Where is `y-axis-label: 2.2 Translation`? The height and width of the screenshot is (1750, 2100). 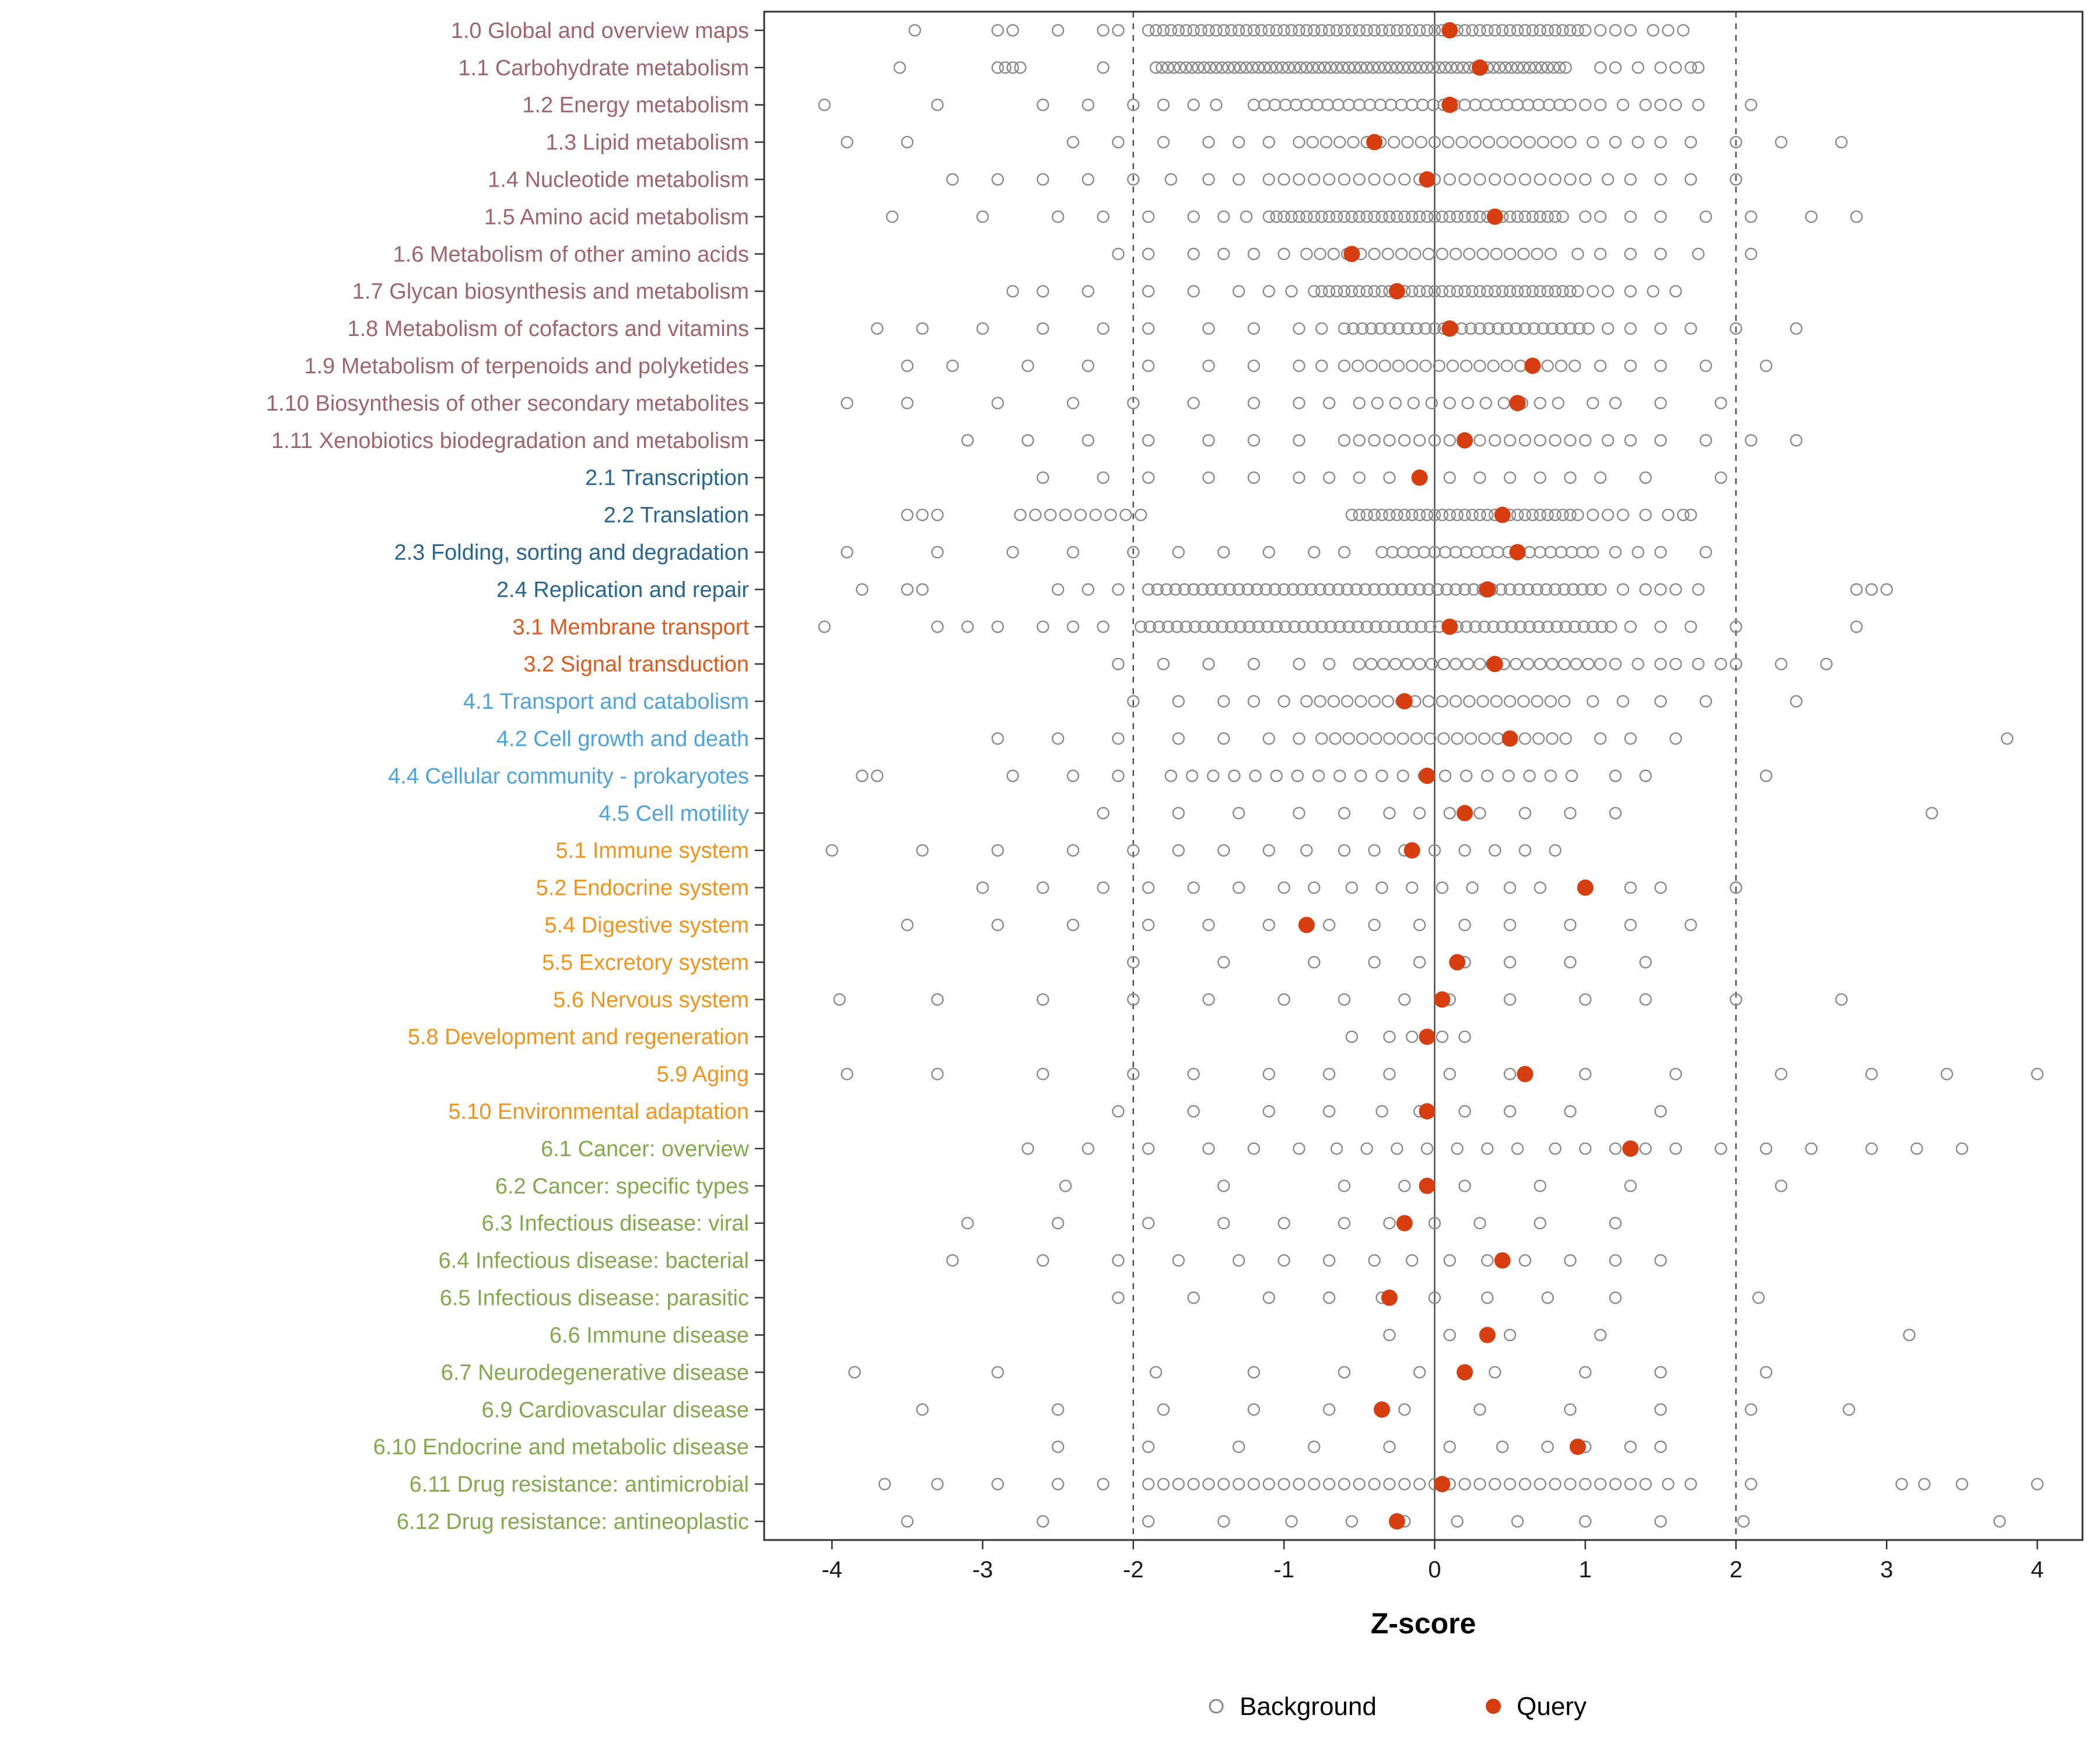
y-axis-label: 2.2 Translation is located at coordinates (676, 515).